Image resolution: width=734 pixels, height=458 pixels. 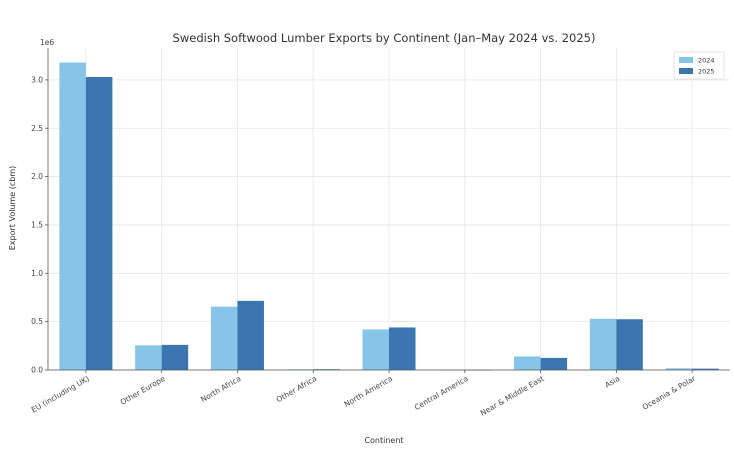 What do you see at coordinates (706, 61) in the screenshot?
I see `legend-label: 2024` at bounding box center [706, 61].